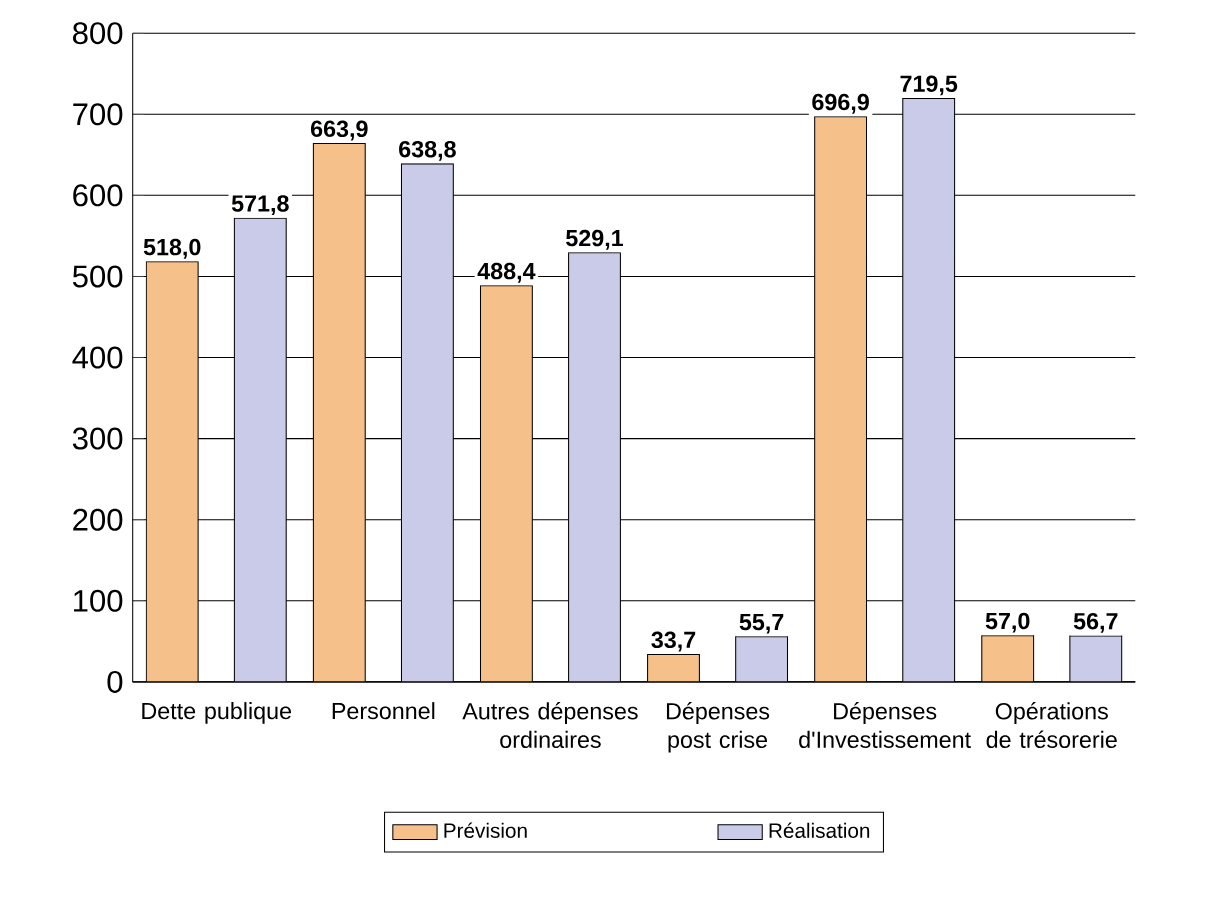  What do you see at coordinates (840, 103) in the screenshot?
I see `data-label: 696,9` at bounding box center [840, 103].